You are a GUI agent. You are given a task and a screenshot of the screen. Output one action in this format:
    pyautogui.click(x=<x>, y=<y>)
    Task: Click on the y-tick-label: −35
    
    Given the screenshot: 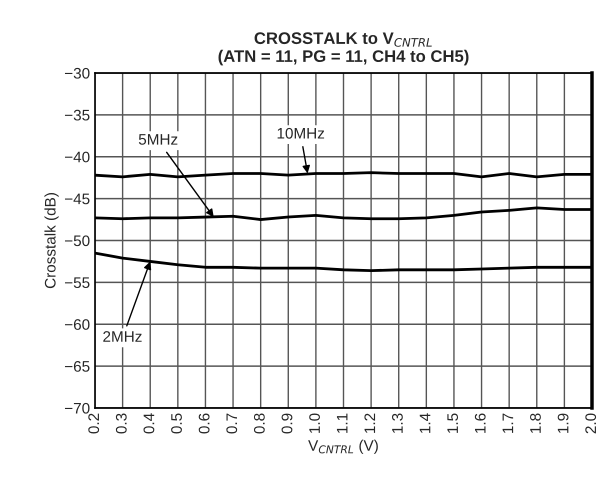 What is the action you would take?
    pyautogui.click(x=77, y=115)
    